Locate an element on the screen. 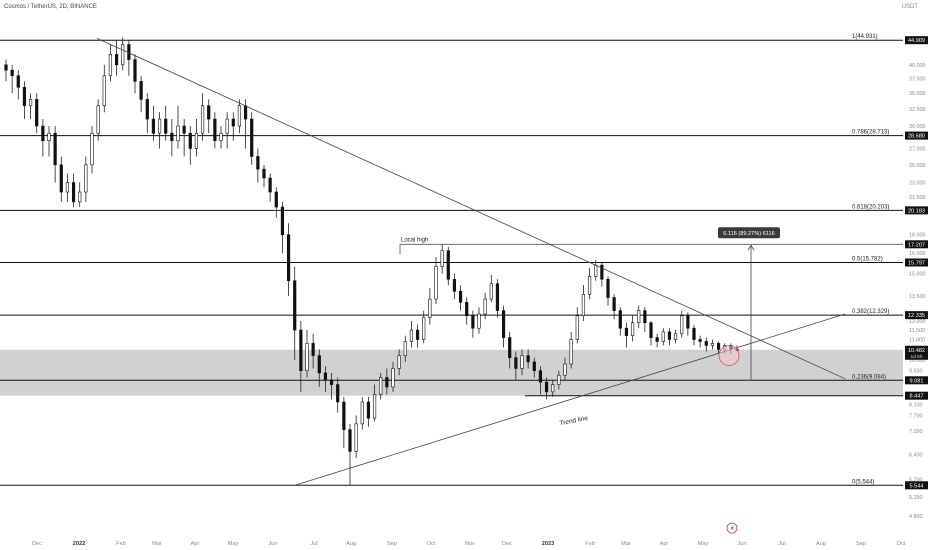  x-tick-label: Jun is located at coordinates (272, 544).